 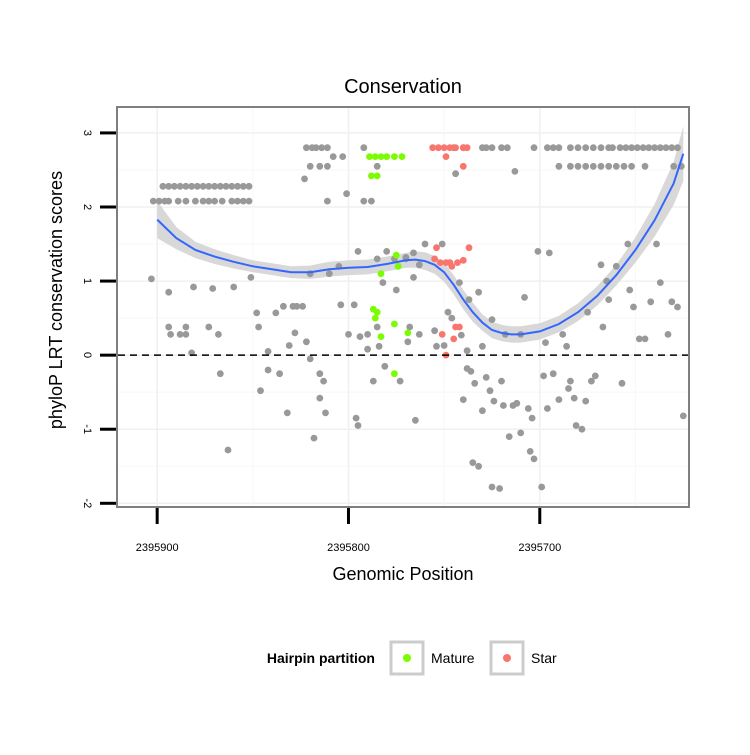 I want to click on y-axis-title: phyloP LRT conservation scores, so click(x=56, y=300).